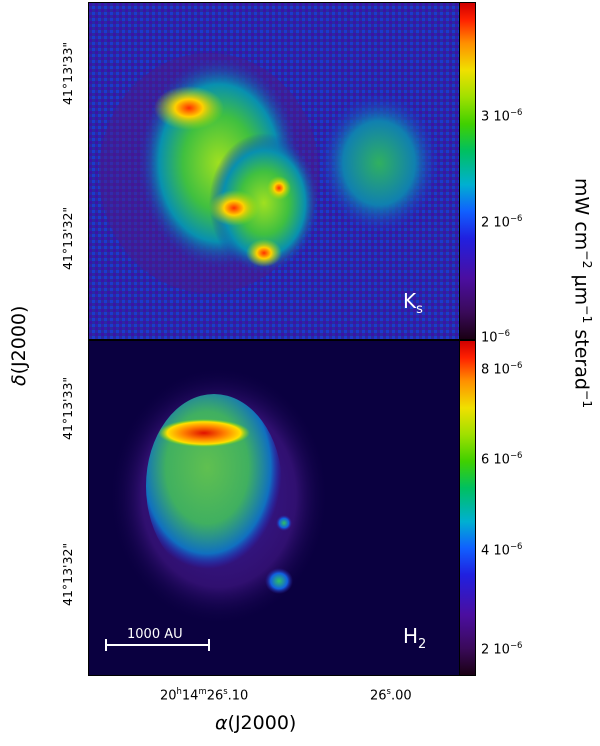 Image resolution: width=600 pixels, height=746 pixels. I want to click on ks-band-label: Ks, so click(413, 303).